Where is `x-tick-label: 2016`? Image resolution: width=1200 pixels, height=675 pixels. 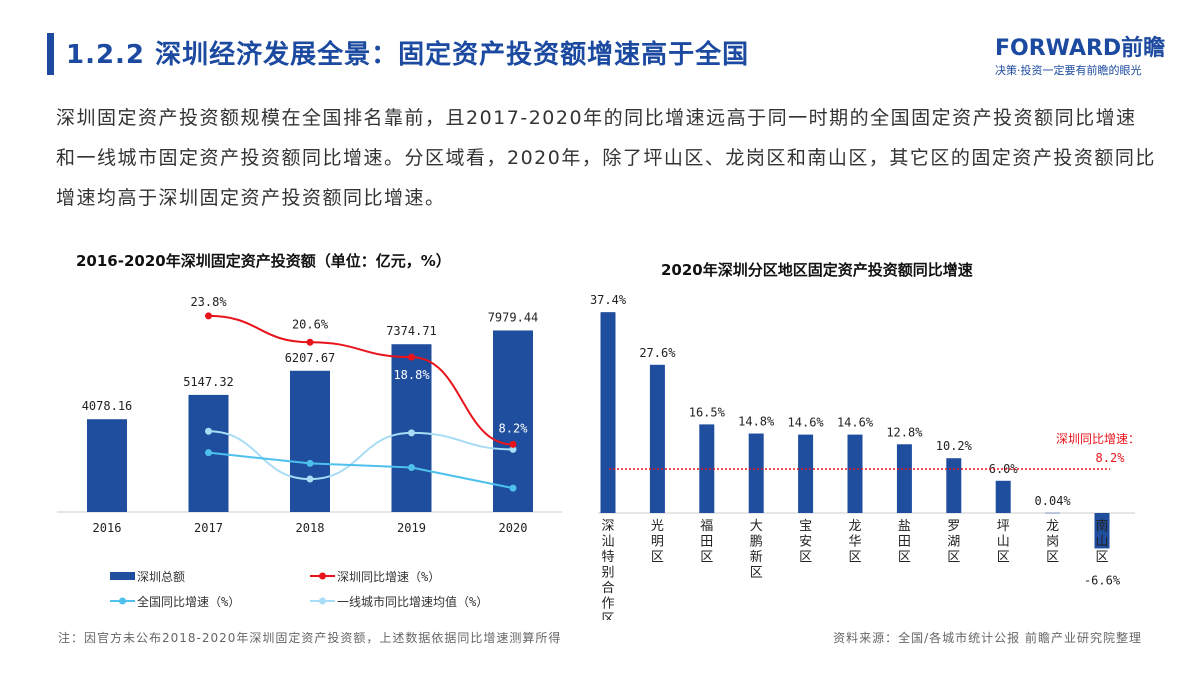
x-tick-label: 2016 is located at coordinates (107, 528).